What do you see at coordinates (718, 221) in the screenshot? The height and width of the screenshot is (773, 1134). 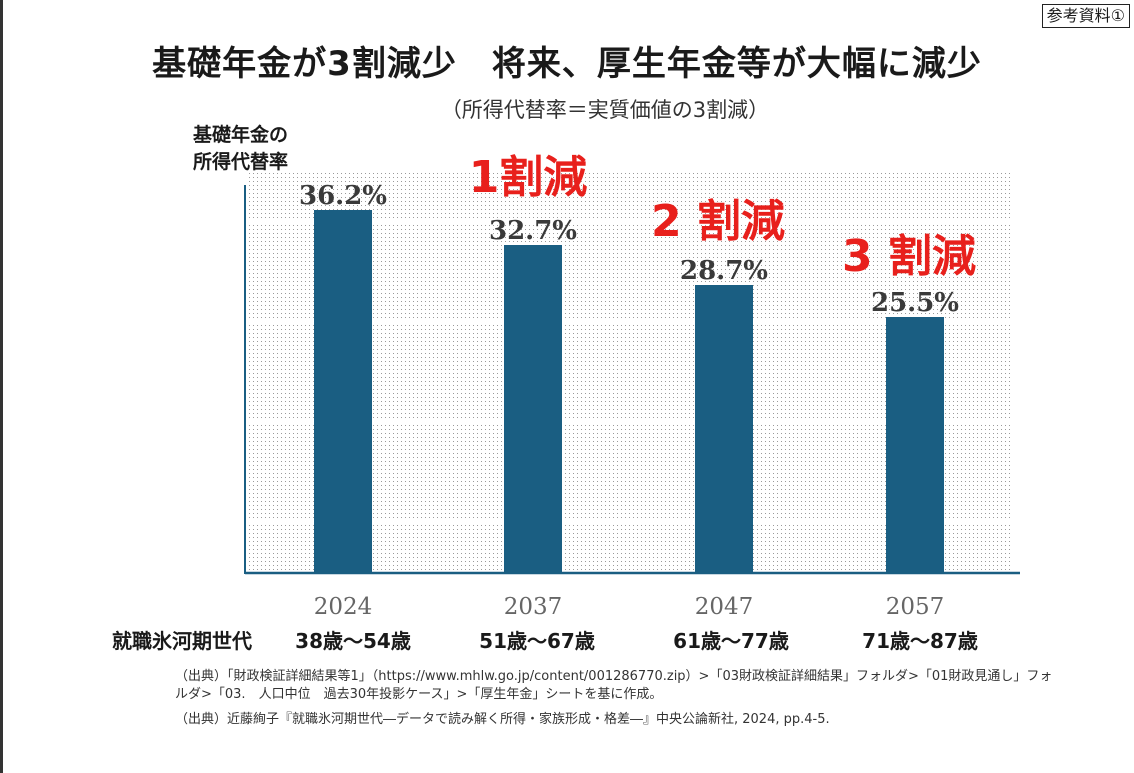 I see `reduction-label-2: 2 割減` at bounding box center [718, 221].